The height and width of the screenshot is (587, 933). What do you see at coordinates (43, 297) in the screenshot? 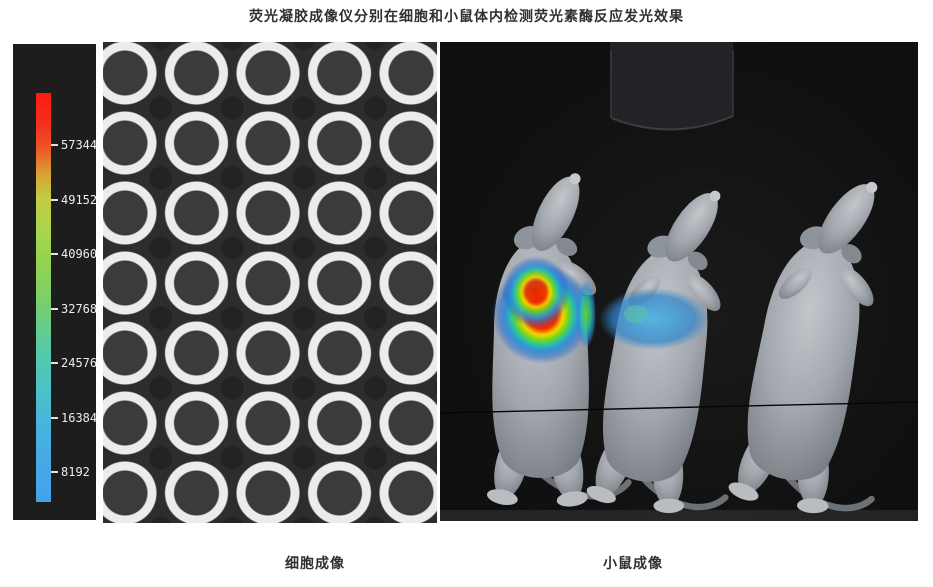
I see `colorbar-gradient` at bounding box center [43, 297].